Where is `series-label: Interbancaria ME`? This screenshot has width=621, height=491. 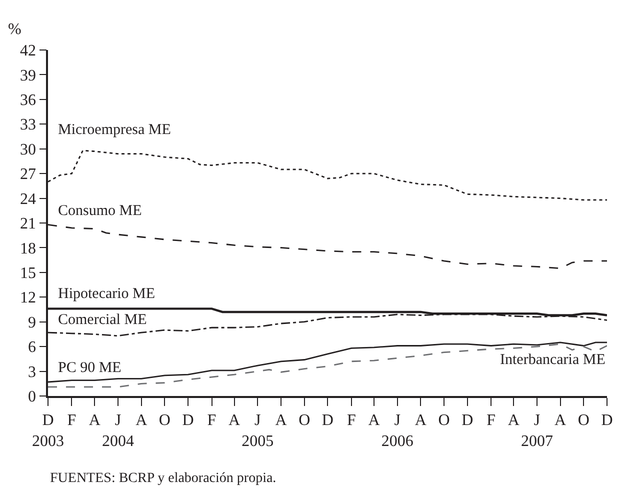
series-label: Interbancaria ME is located at coordinates (553, 360).